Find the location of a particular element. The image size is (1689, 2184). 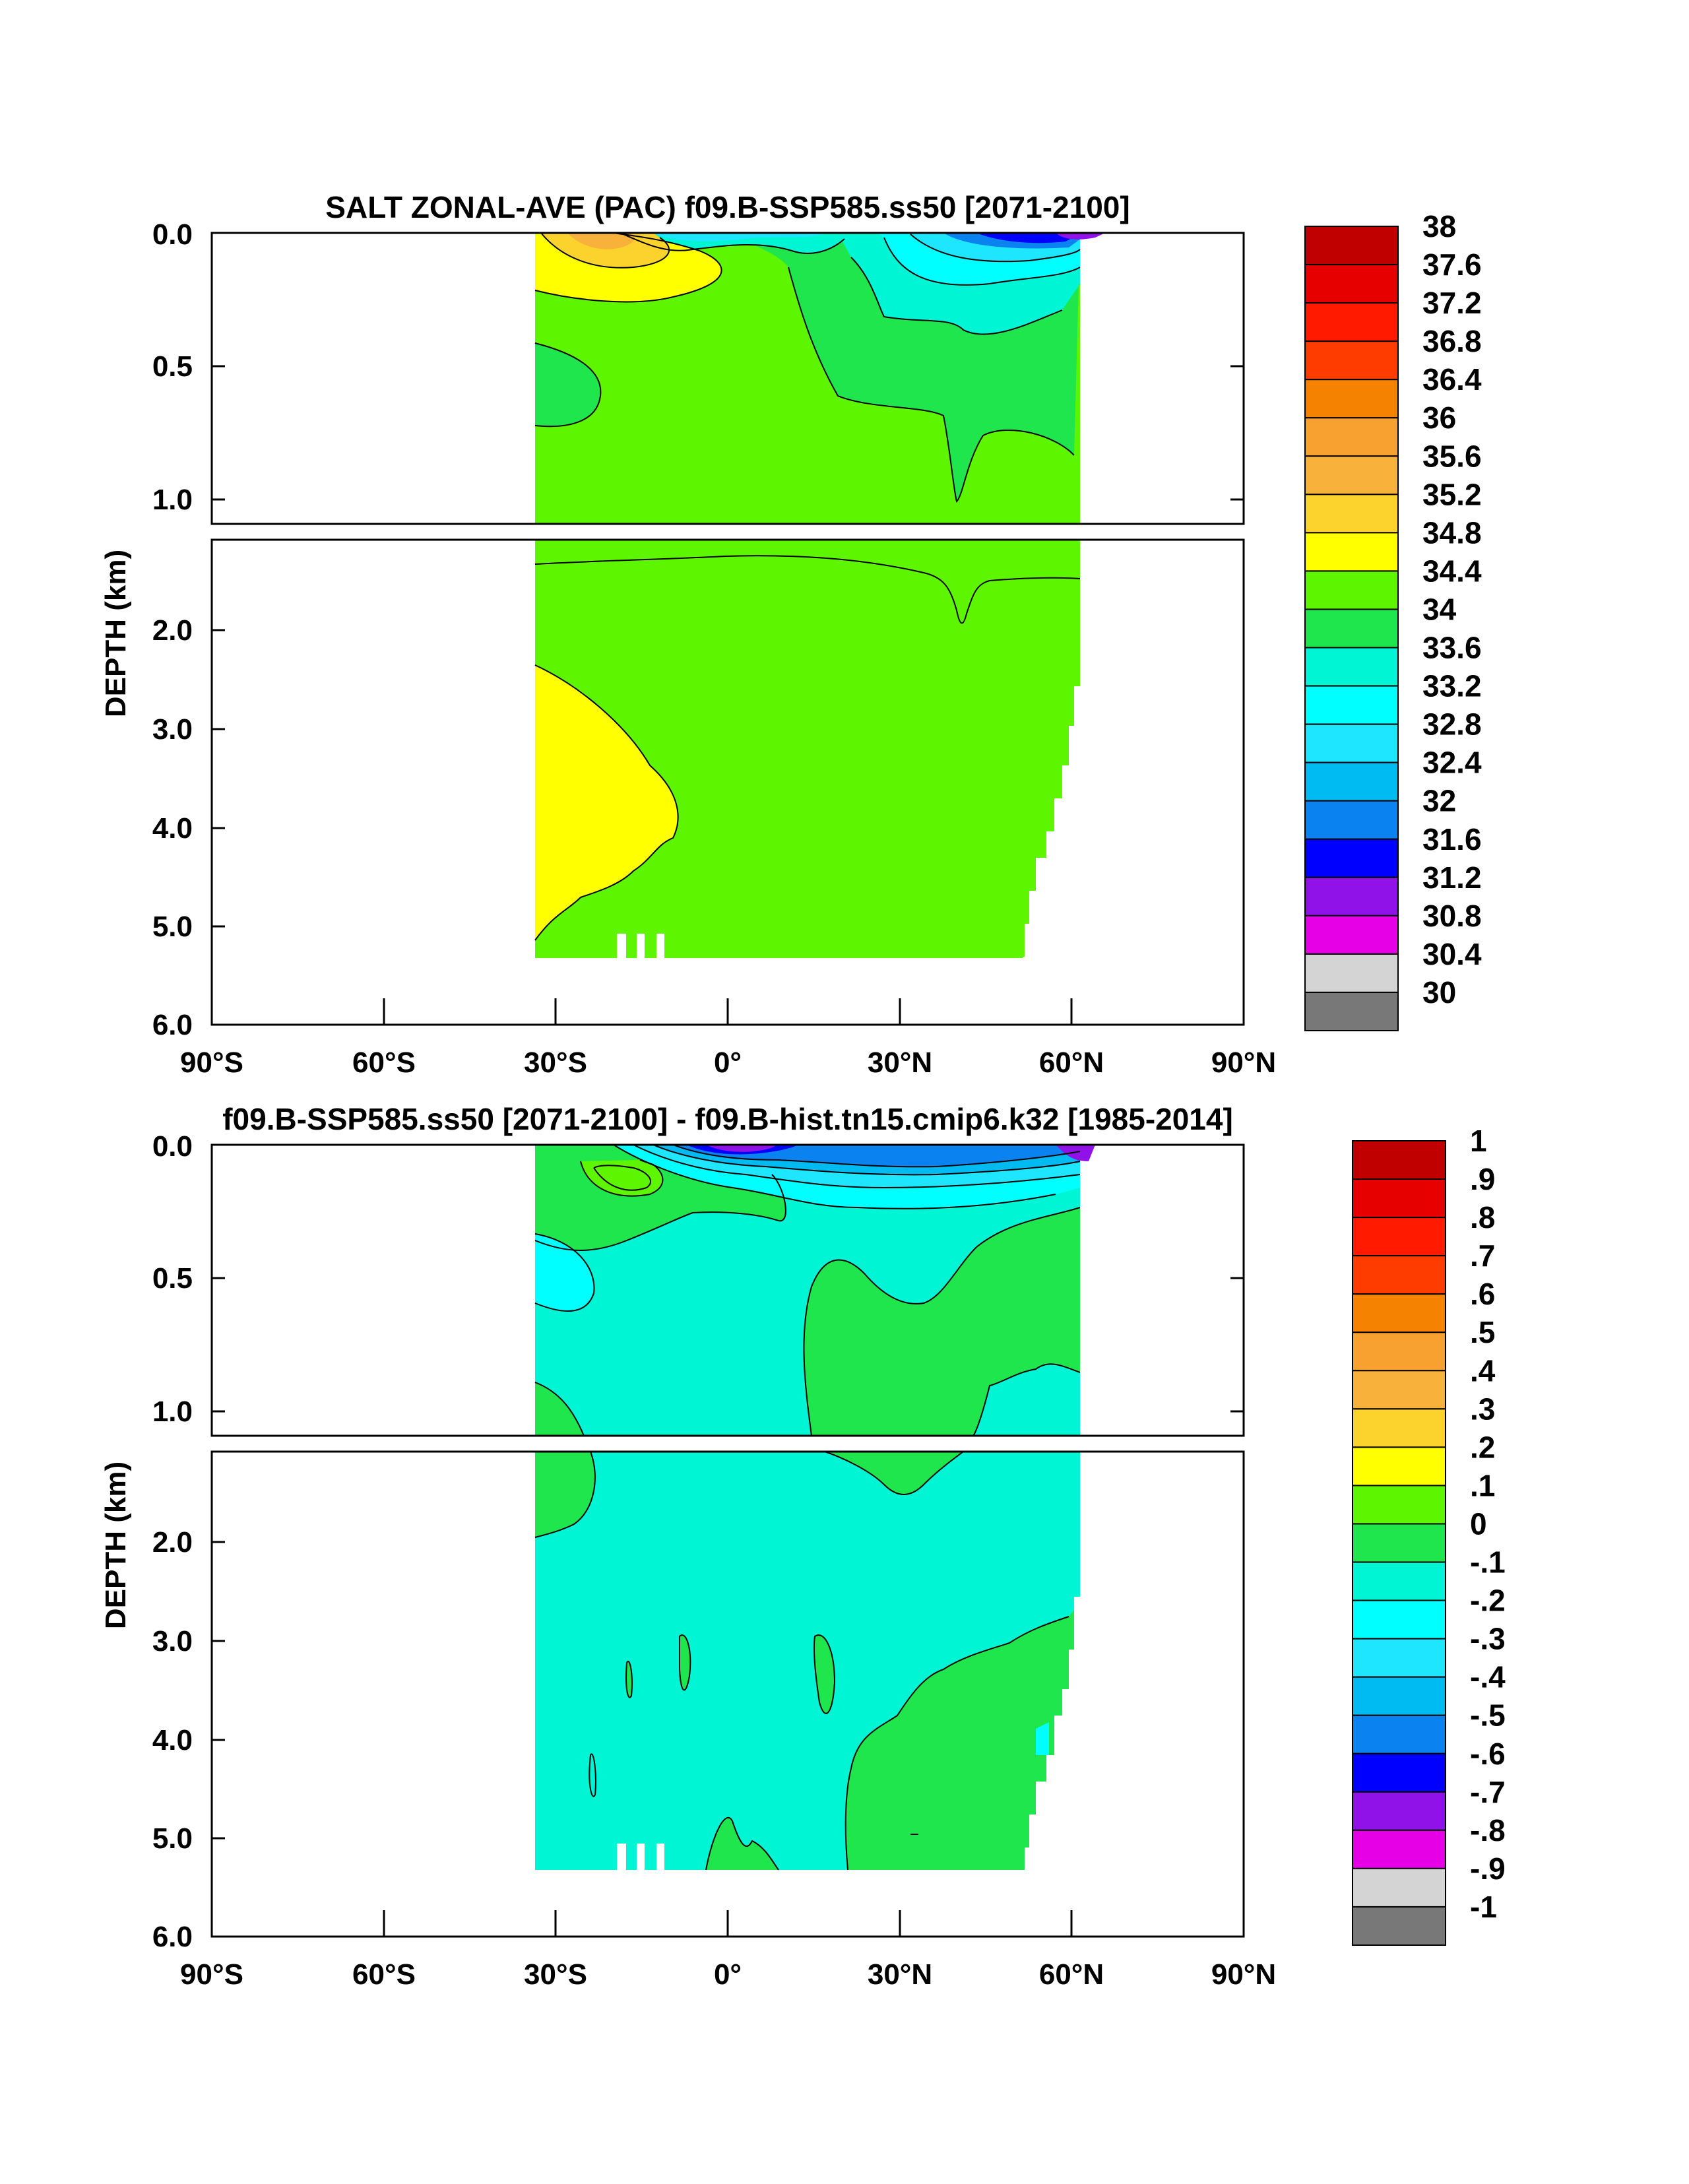

diff-xtick-3: 0° is located at coordinates (728, 1974).